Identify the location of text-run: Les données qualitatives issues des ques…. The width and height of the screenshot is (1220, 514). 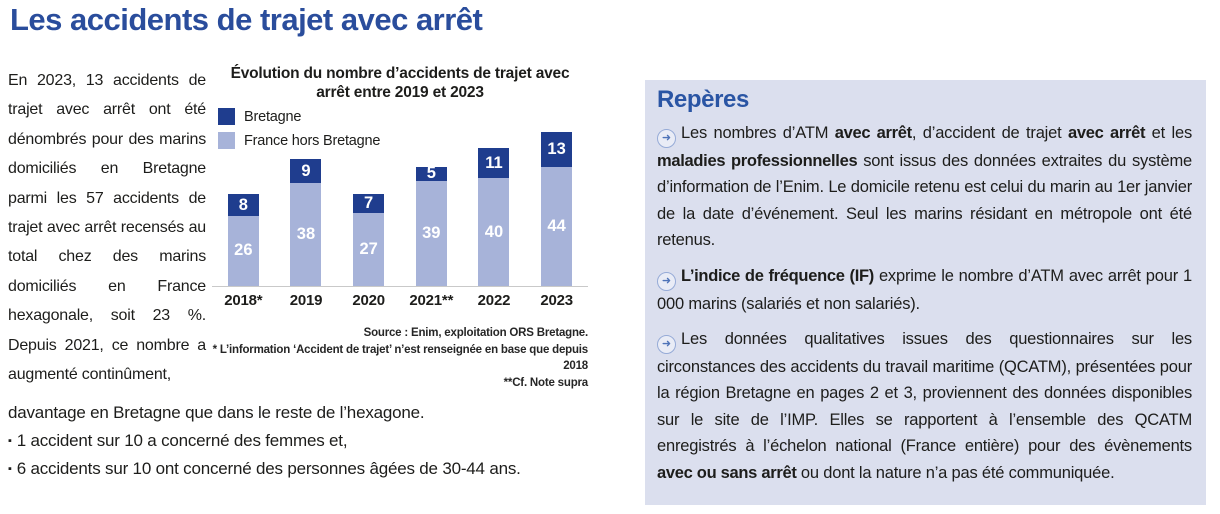
(924, 393).